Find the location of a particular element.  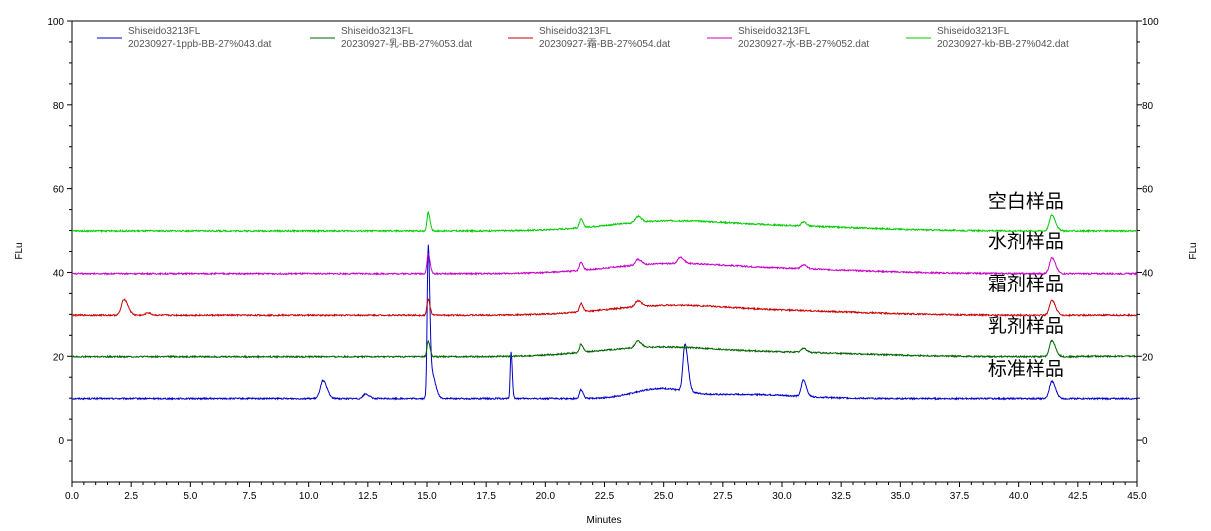

y-tick-label-left: 0 is located at coordinates (61, 441).